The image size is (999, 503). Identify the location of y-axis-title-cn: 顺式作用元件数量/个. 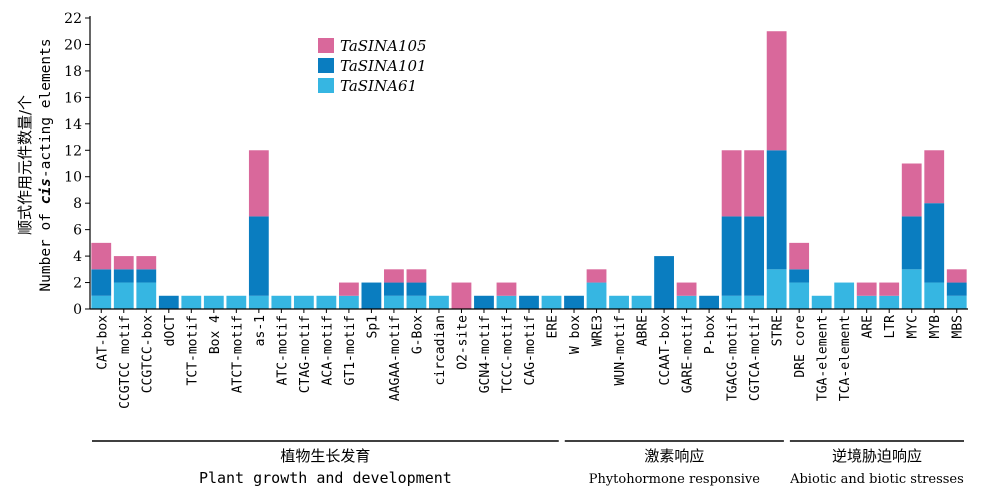
(25, 165).